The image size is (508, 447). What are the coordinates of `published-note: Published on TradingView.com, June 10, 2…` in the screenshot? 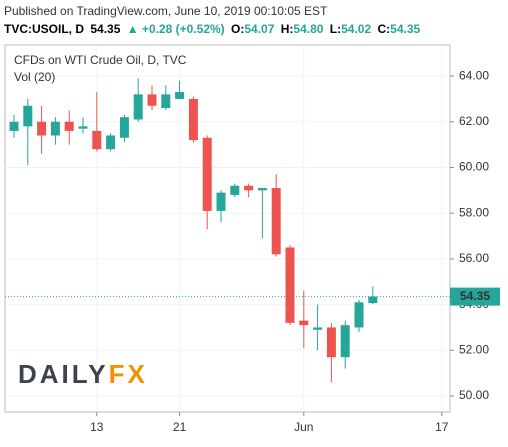 It's located at (166, 11).